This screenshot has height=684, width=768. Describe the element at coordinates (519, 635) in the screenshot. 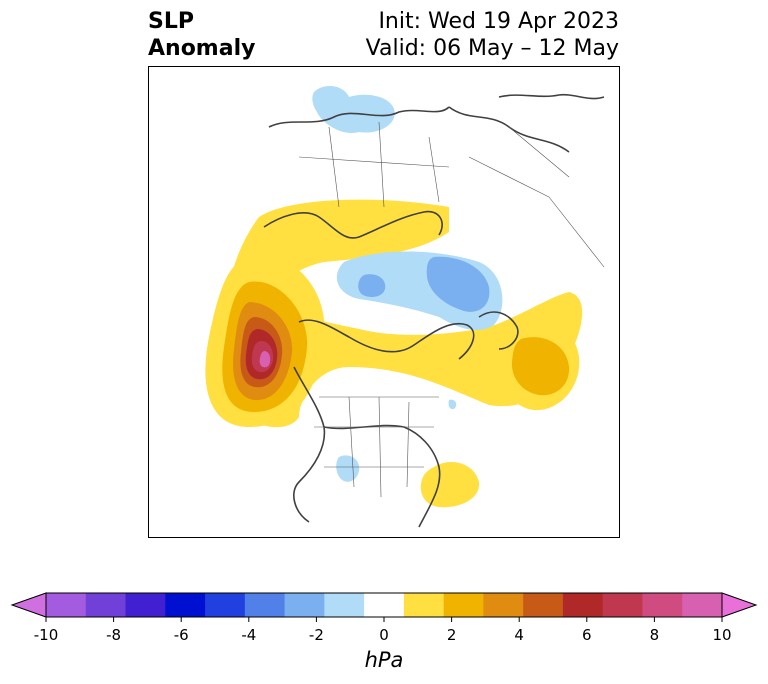

I see `colorbar-tick-label: 4` at that location.